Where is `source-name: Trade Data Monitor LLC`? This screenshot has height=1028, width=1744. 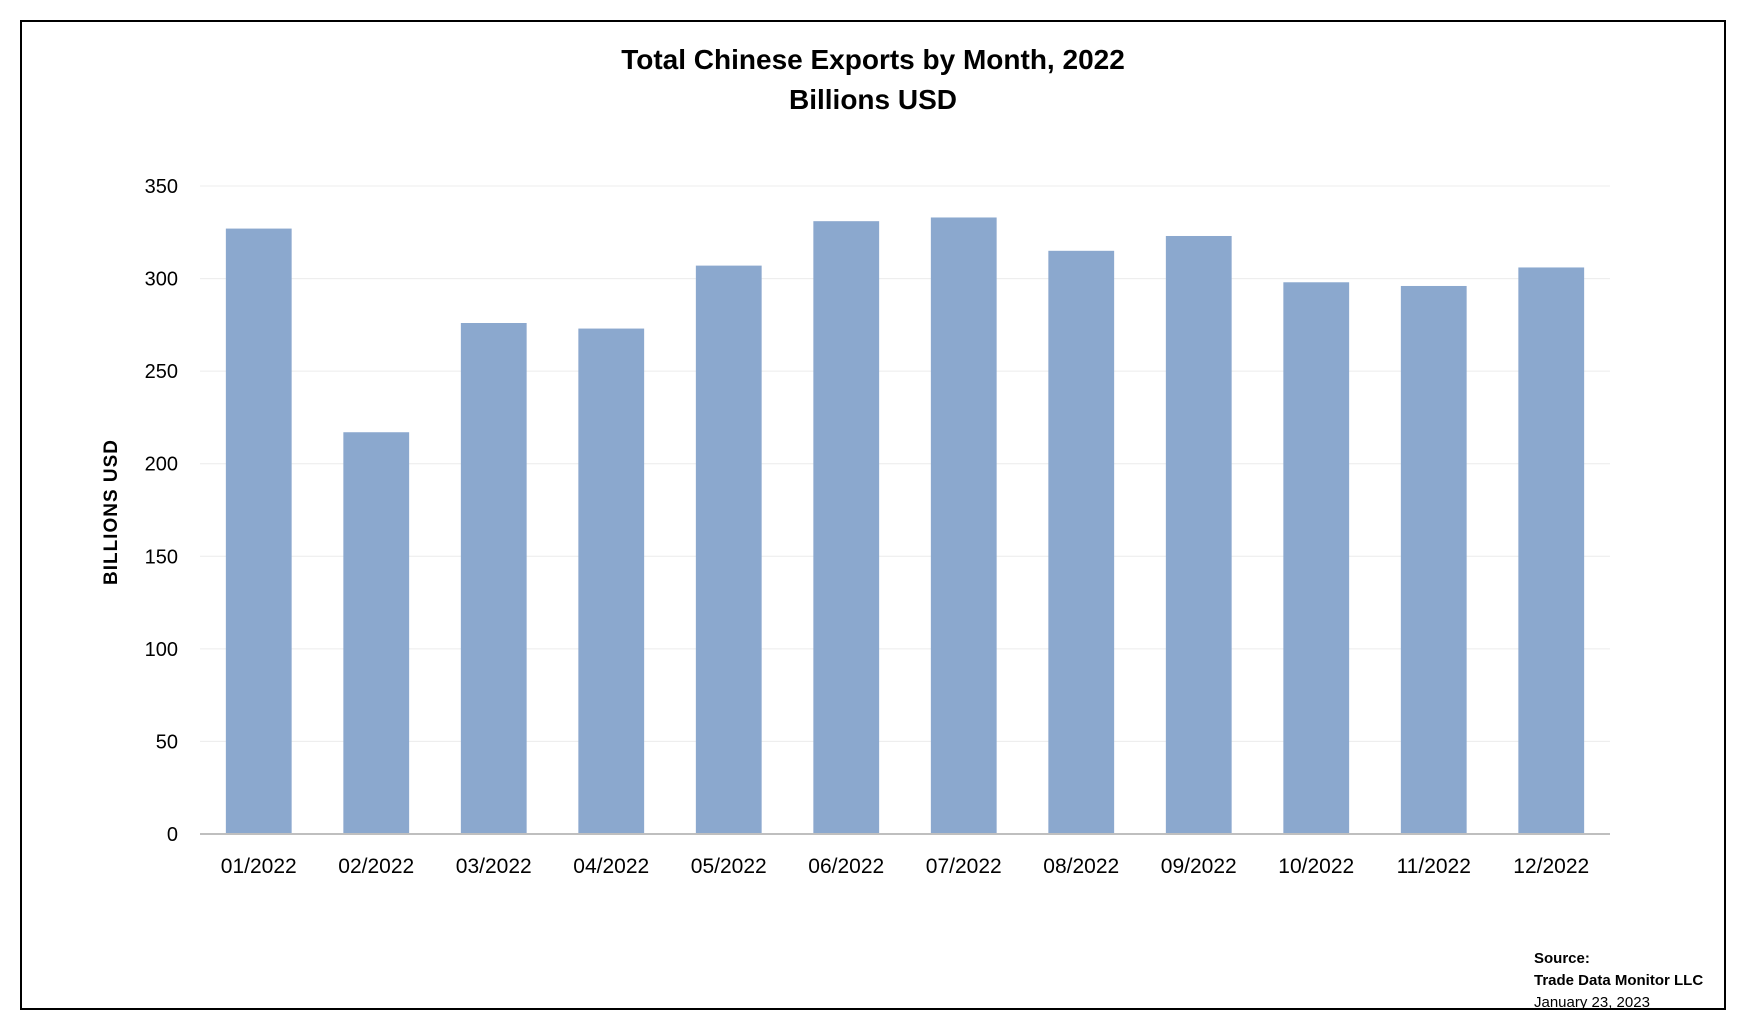 source-name: Trade Data Monitor LLC is located at coordinates (1619, 980).